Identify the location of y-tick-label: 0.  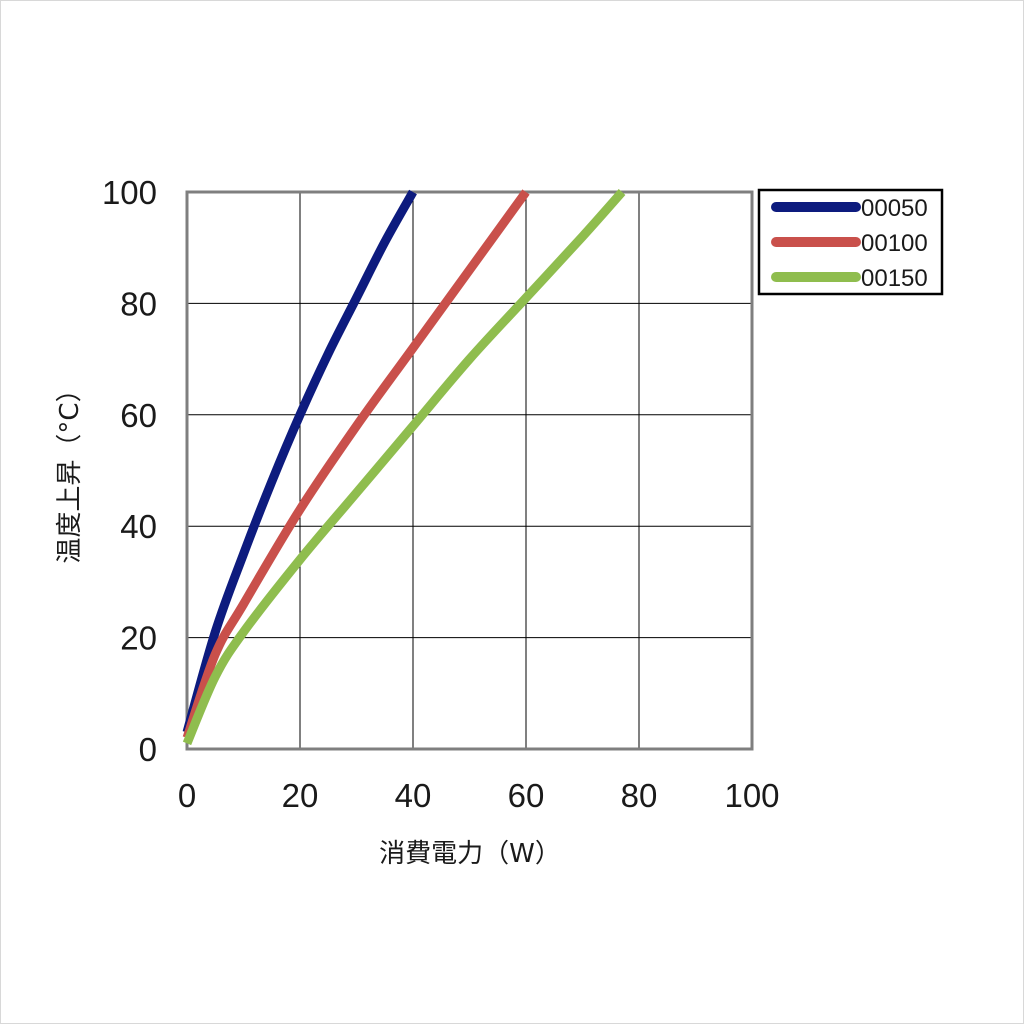
(148, 749).